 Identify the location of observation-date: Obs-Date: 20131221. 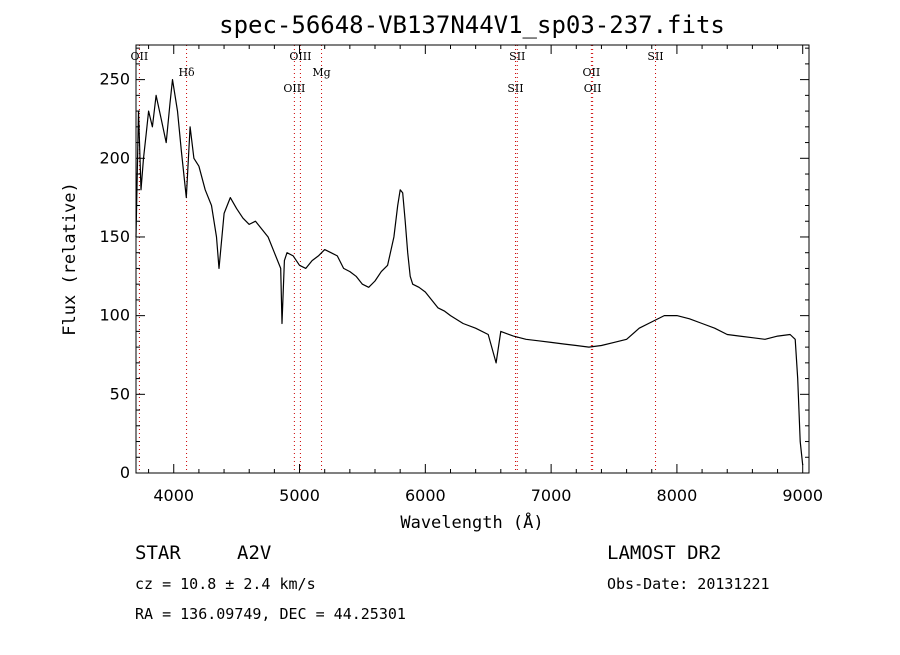
(688, 584).